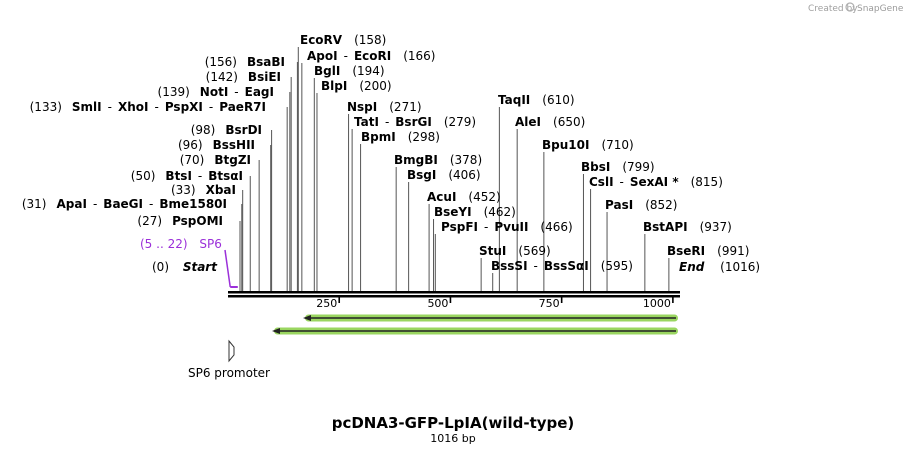  I want to click on site-label: BsgI (406), so click(444, 175).